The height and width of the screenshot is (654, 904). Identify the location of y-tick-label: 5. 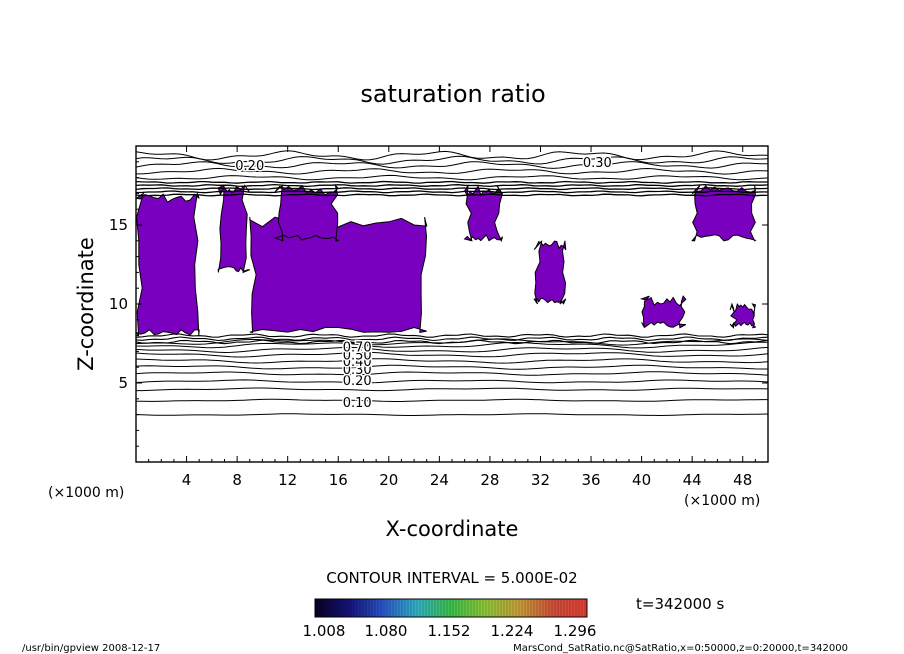
(123, 383).